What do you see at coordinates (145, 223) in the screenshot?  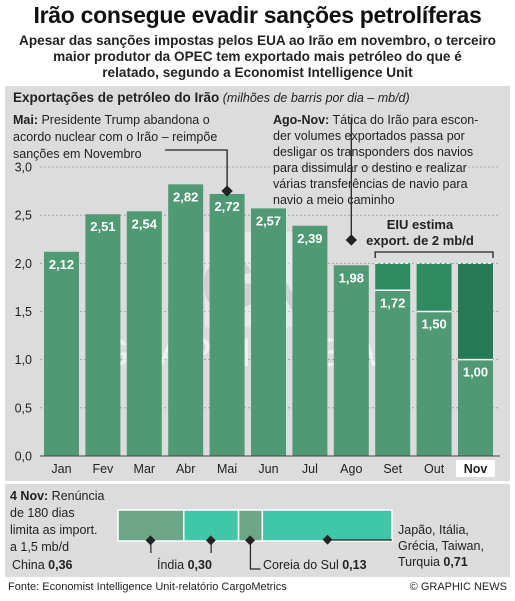 I see `bar-value-label: 2,54` at bounding box center [145, 223].